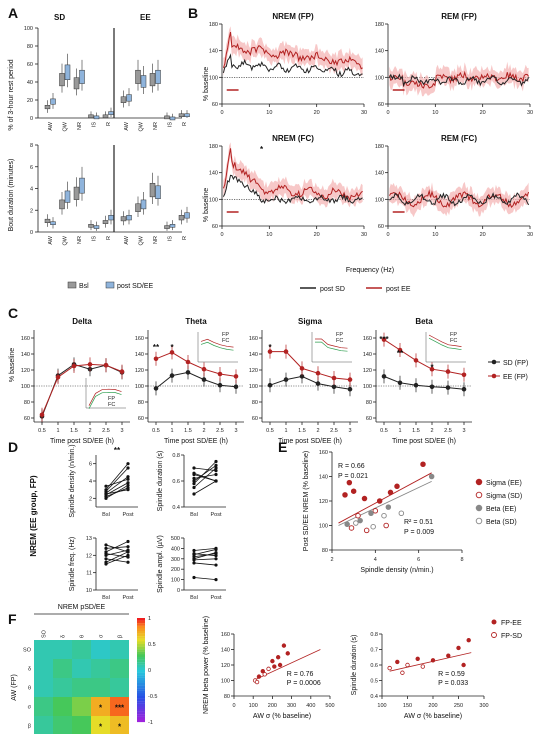  I want to click on e-ytick-label: 160, so click(323, 453).